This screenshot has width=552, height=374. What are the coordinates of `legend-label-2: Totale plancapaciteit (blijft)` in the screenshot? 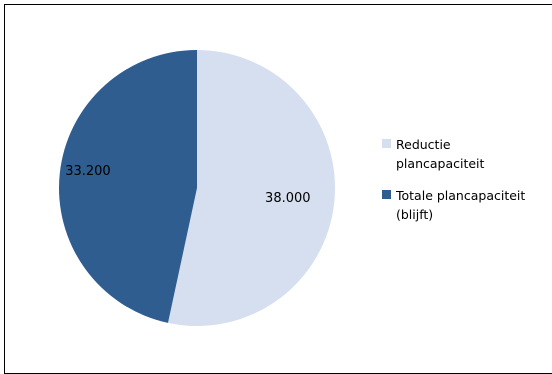 It's located at (460, 205).